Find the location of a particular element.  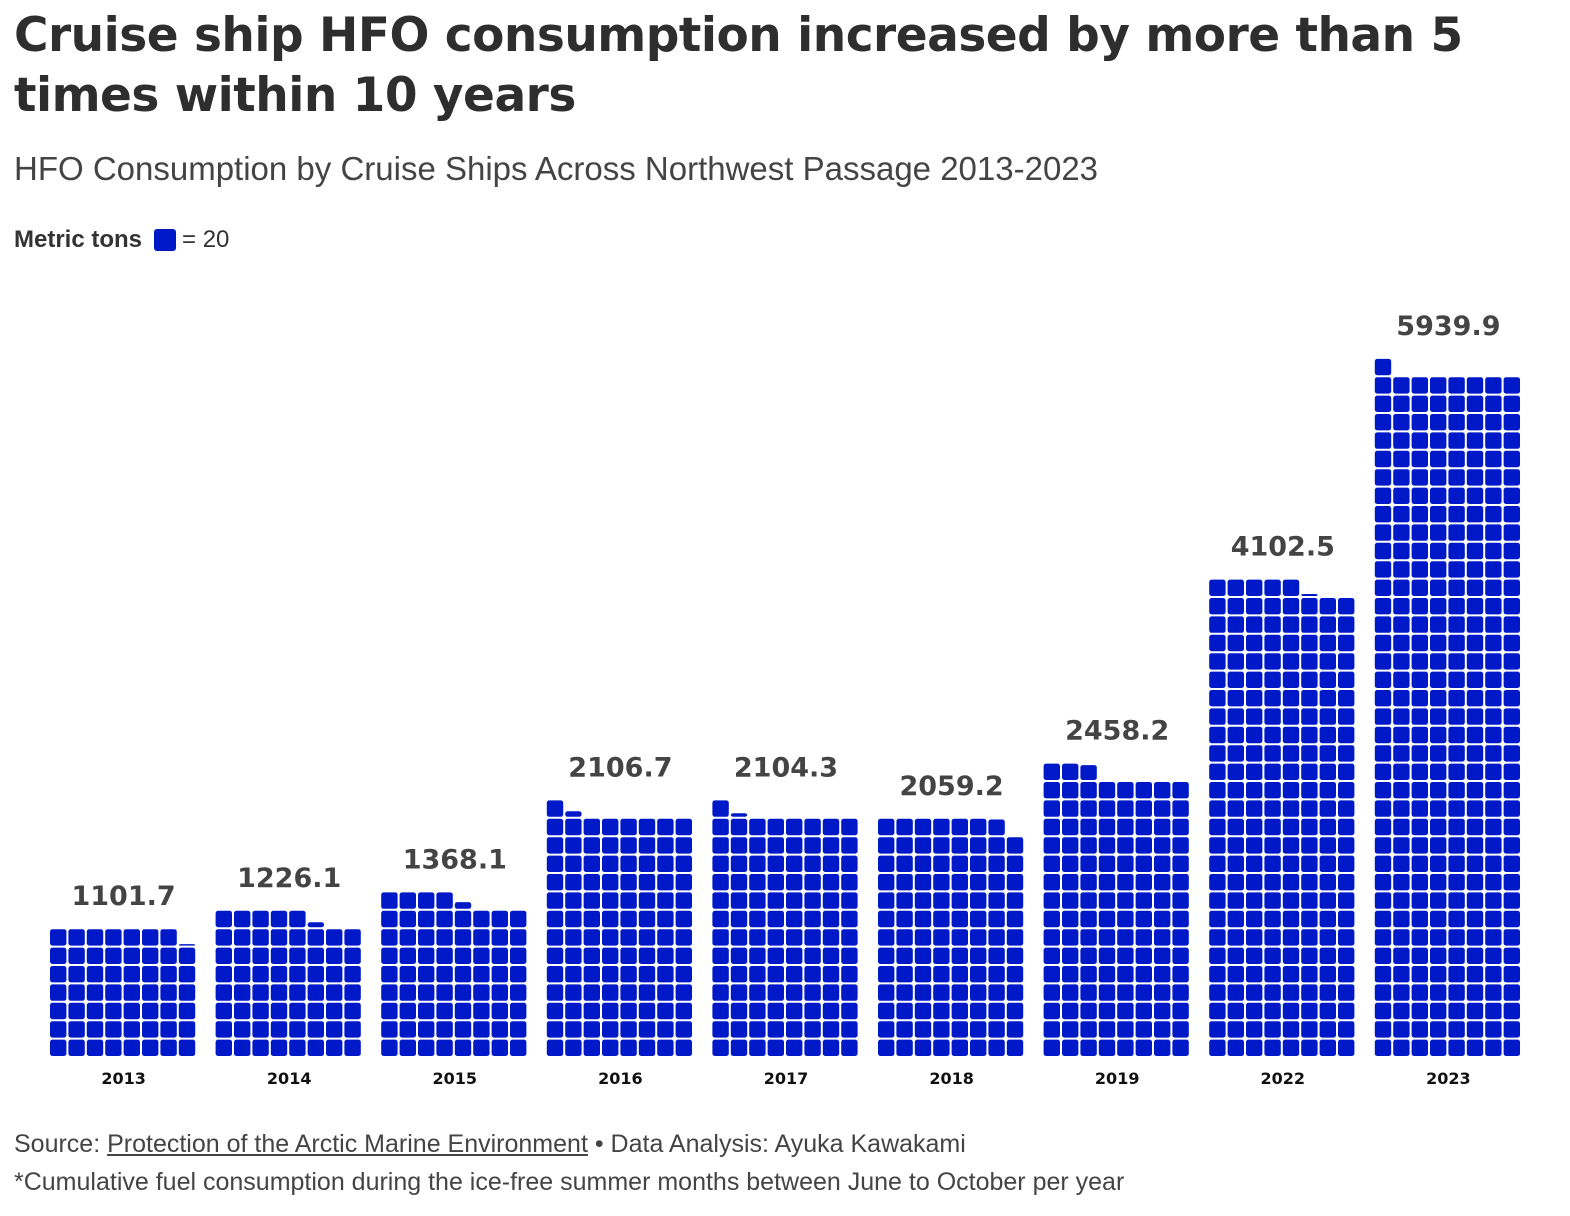

year-label: 2014 is located at coordinates (289, 1078).